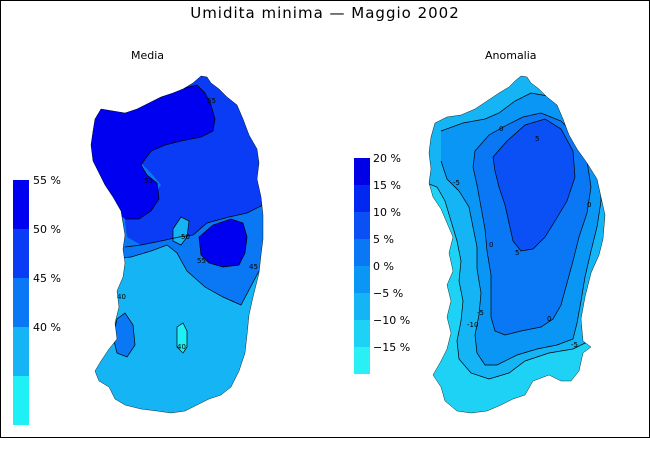 The height and width of the screenshot is (450, 650). Describe the element at coordinates (47, 327) in the screenshot. I see `legend-label: 40 %` at that location.